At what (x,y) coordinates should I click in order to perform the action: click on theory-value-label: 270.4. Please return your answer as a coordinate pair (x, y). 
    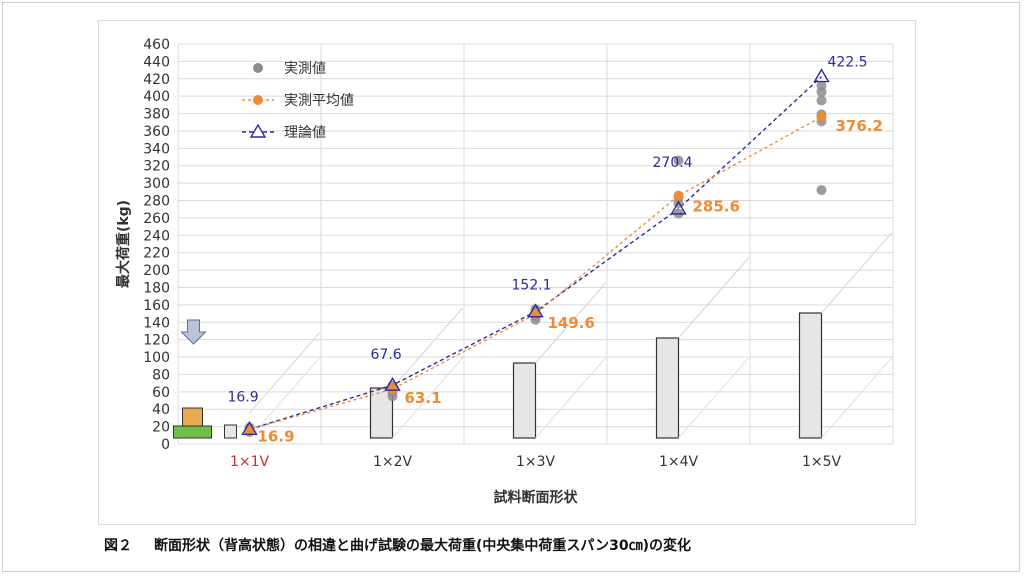
    Looking at the image, I should click on (673, 163).